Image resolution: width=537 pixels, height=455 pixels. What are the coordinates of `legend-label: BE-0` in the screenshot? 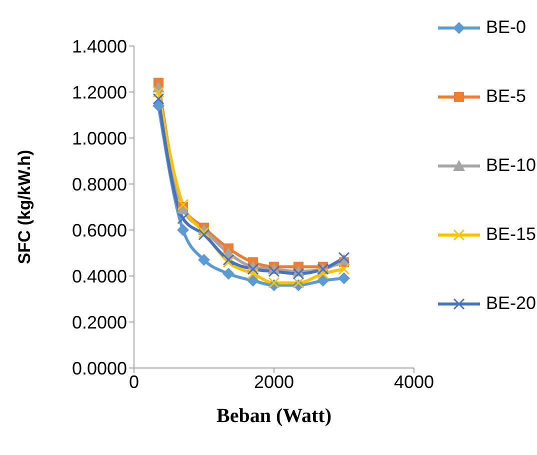 It's located at (506, 27).